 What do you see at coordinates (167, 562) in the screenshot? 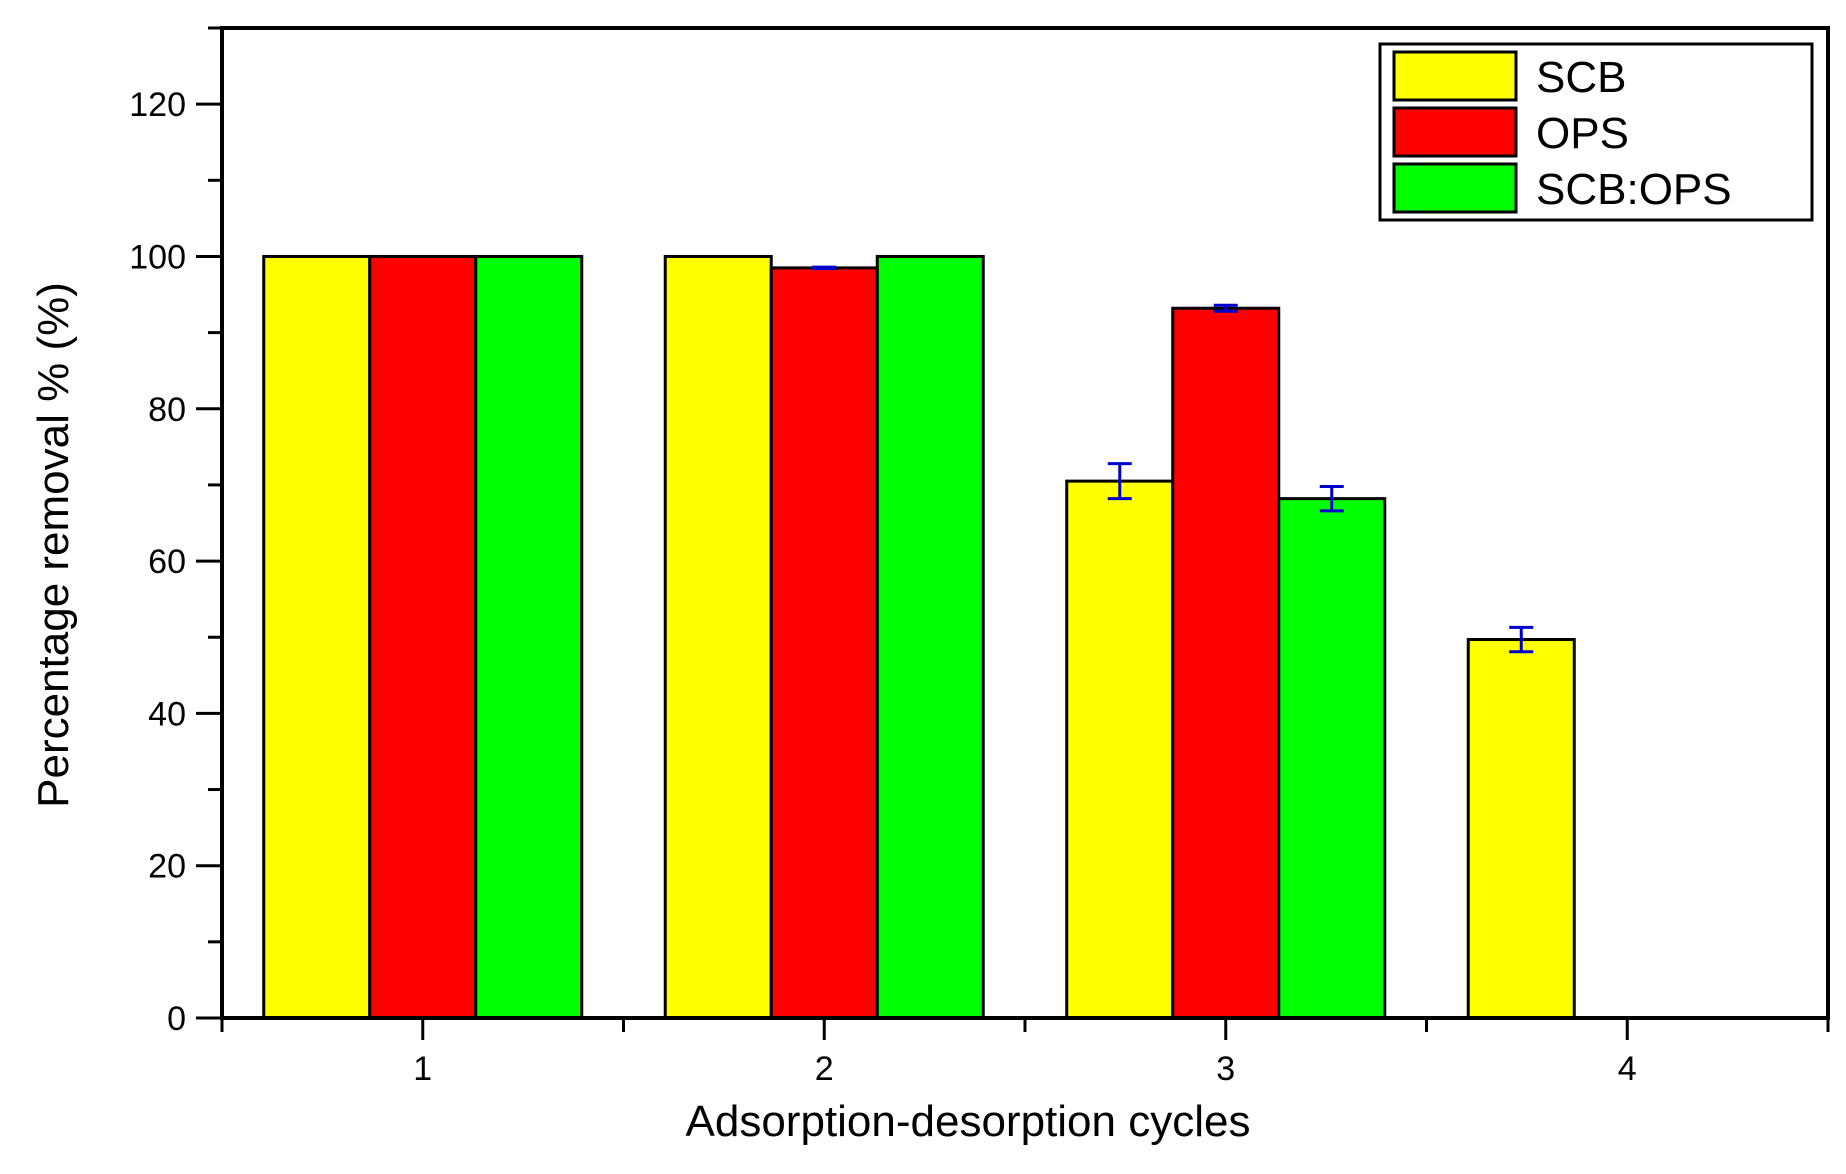
I see `y-tick-label: 60` at bounding box center [167, 562].